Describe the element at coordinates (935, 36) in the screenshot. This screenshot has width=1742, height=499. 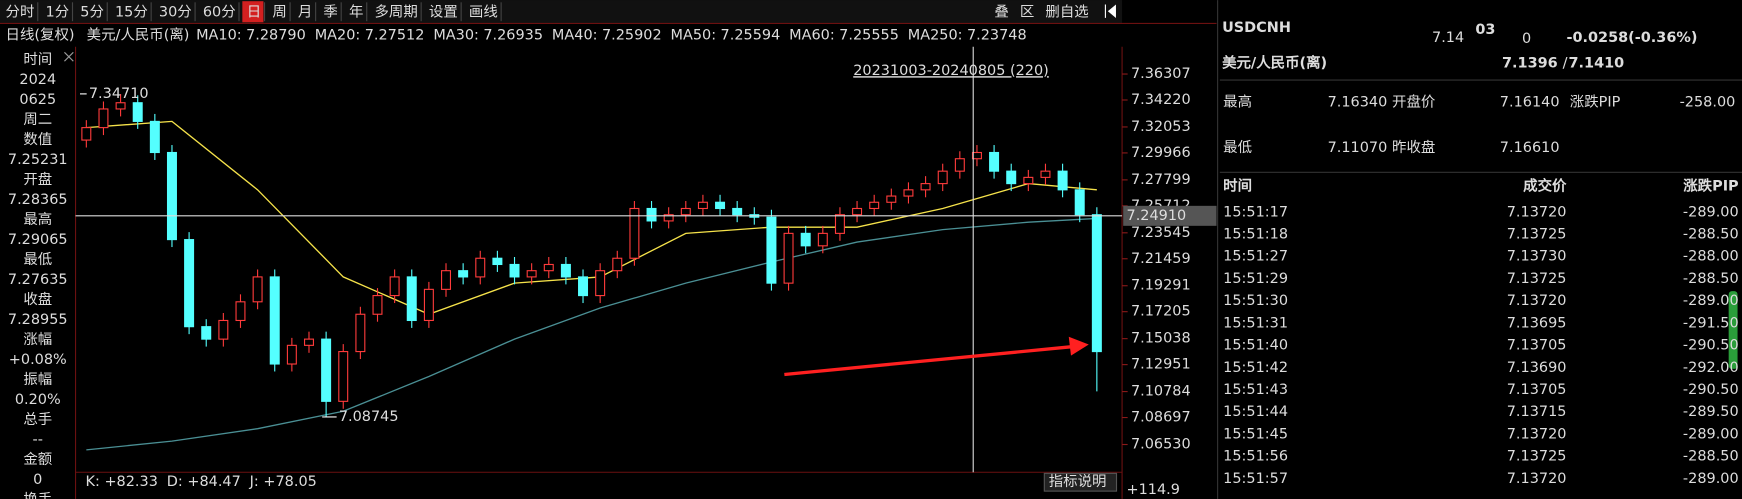
I see `ma-label: MA250:` at that location.